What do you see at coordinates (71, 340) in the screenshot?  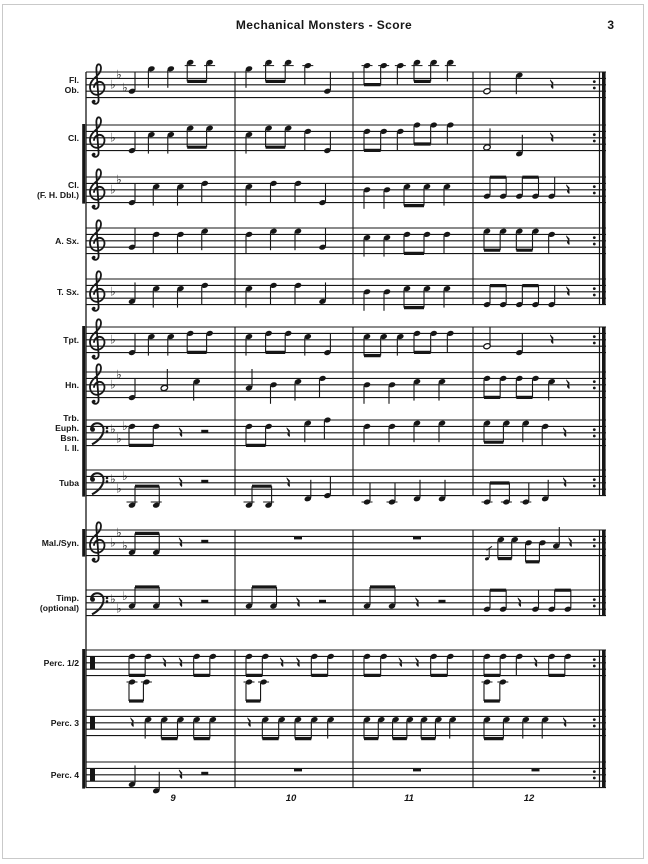 I see `instrument-label-tpt: Tpt.` at bounding box center [71, 340].